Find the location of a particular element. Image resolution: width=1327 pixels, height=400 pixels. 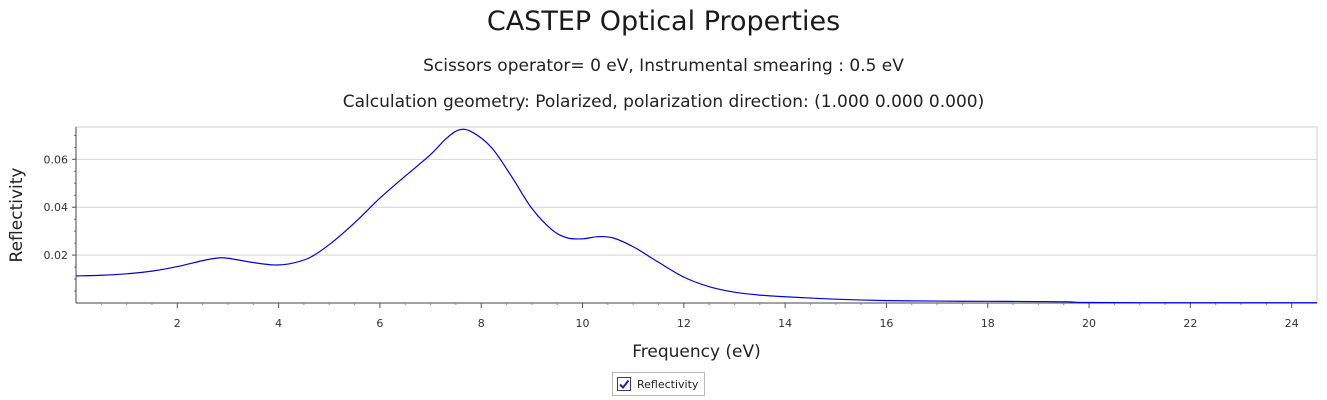

x-tick-label: 16 is located at coordinates (886, 323).